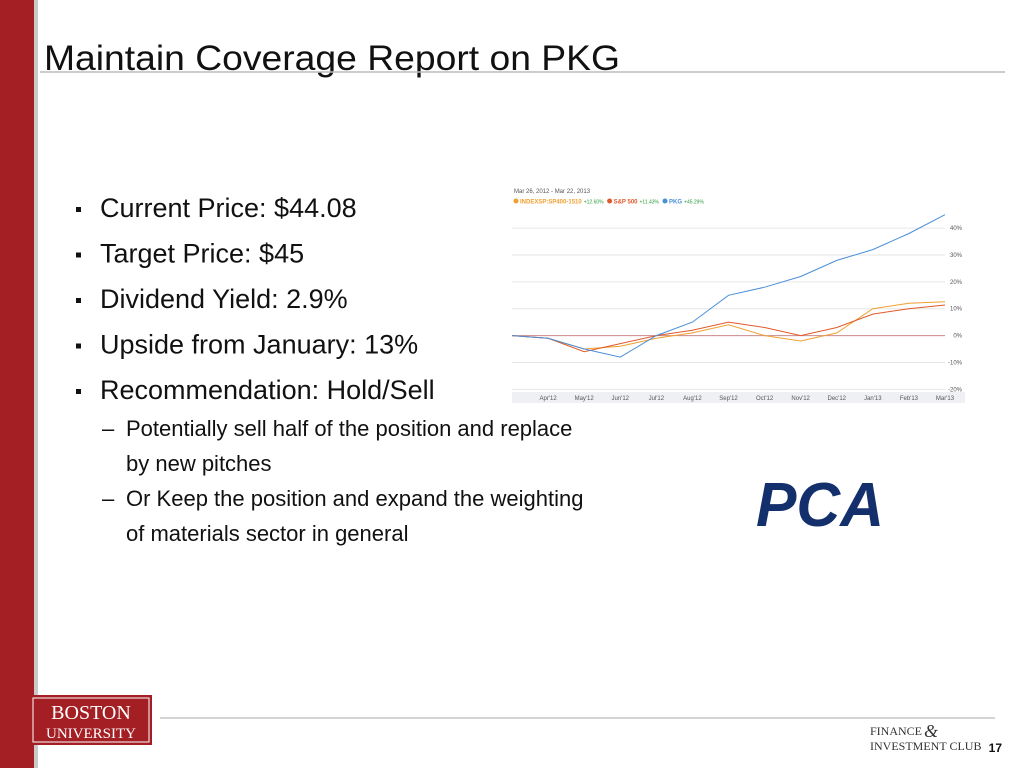  What do you see at coordinates (956, 310) in the screenshot?
I see `y-tick-label: 10%` at bounding box center [956, 310].